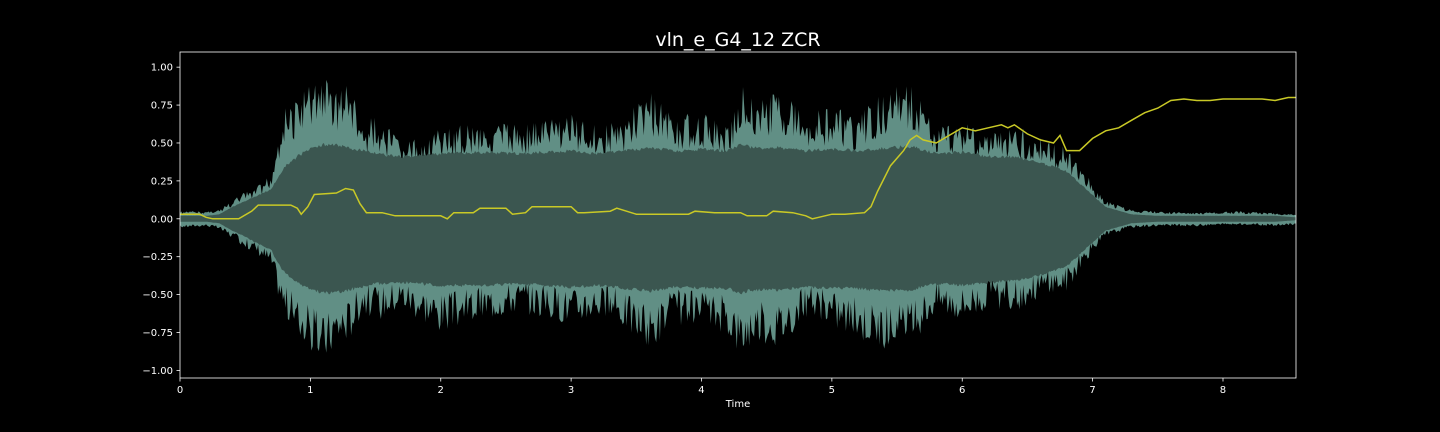 The height and width of the screenshot is (432, 1440). Describe the element at coordinates (157, 333) in the screenshot. I see `y-tick-label: −0.75` at that location.